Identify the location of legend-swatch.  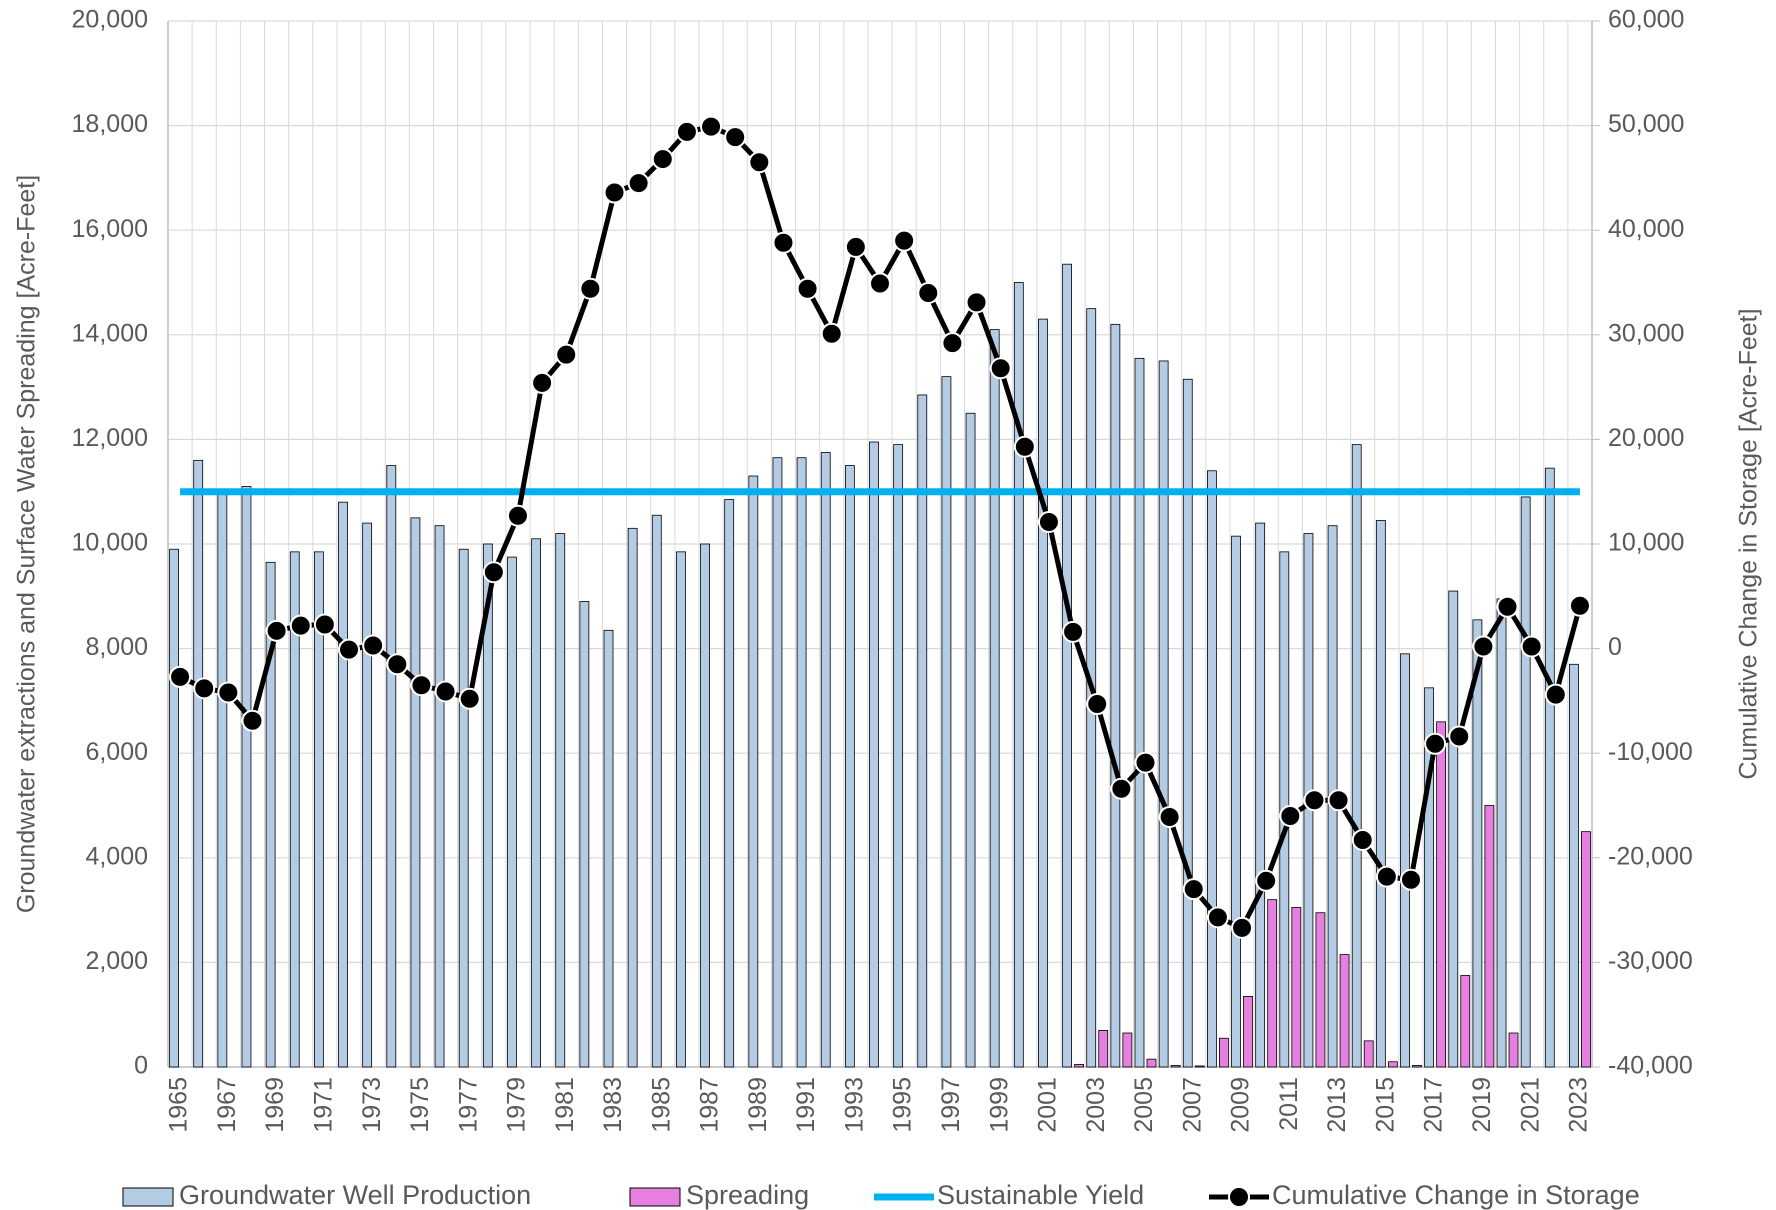
(655, 1197).